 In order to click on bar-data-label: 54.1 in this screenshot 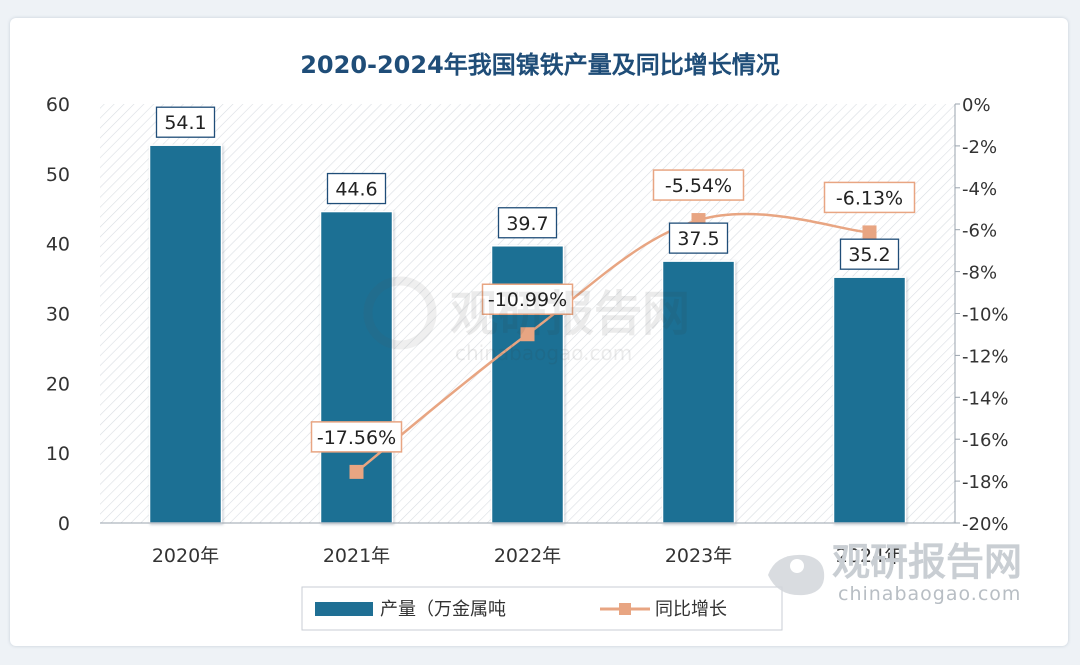, I will do `click(185, 123)`.